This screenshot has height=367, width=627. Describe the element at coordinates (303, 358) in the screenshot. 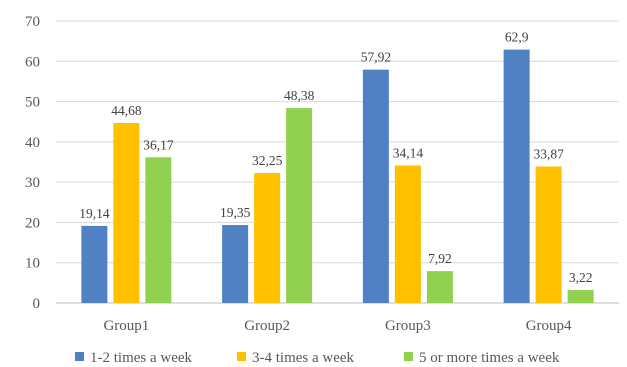

I see `legend-label: 3-4 times a week` at that location.